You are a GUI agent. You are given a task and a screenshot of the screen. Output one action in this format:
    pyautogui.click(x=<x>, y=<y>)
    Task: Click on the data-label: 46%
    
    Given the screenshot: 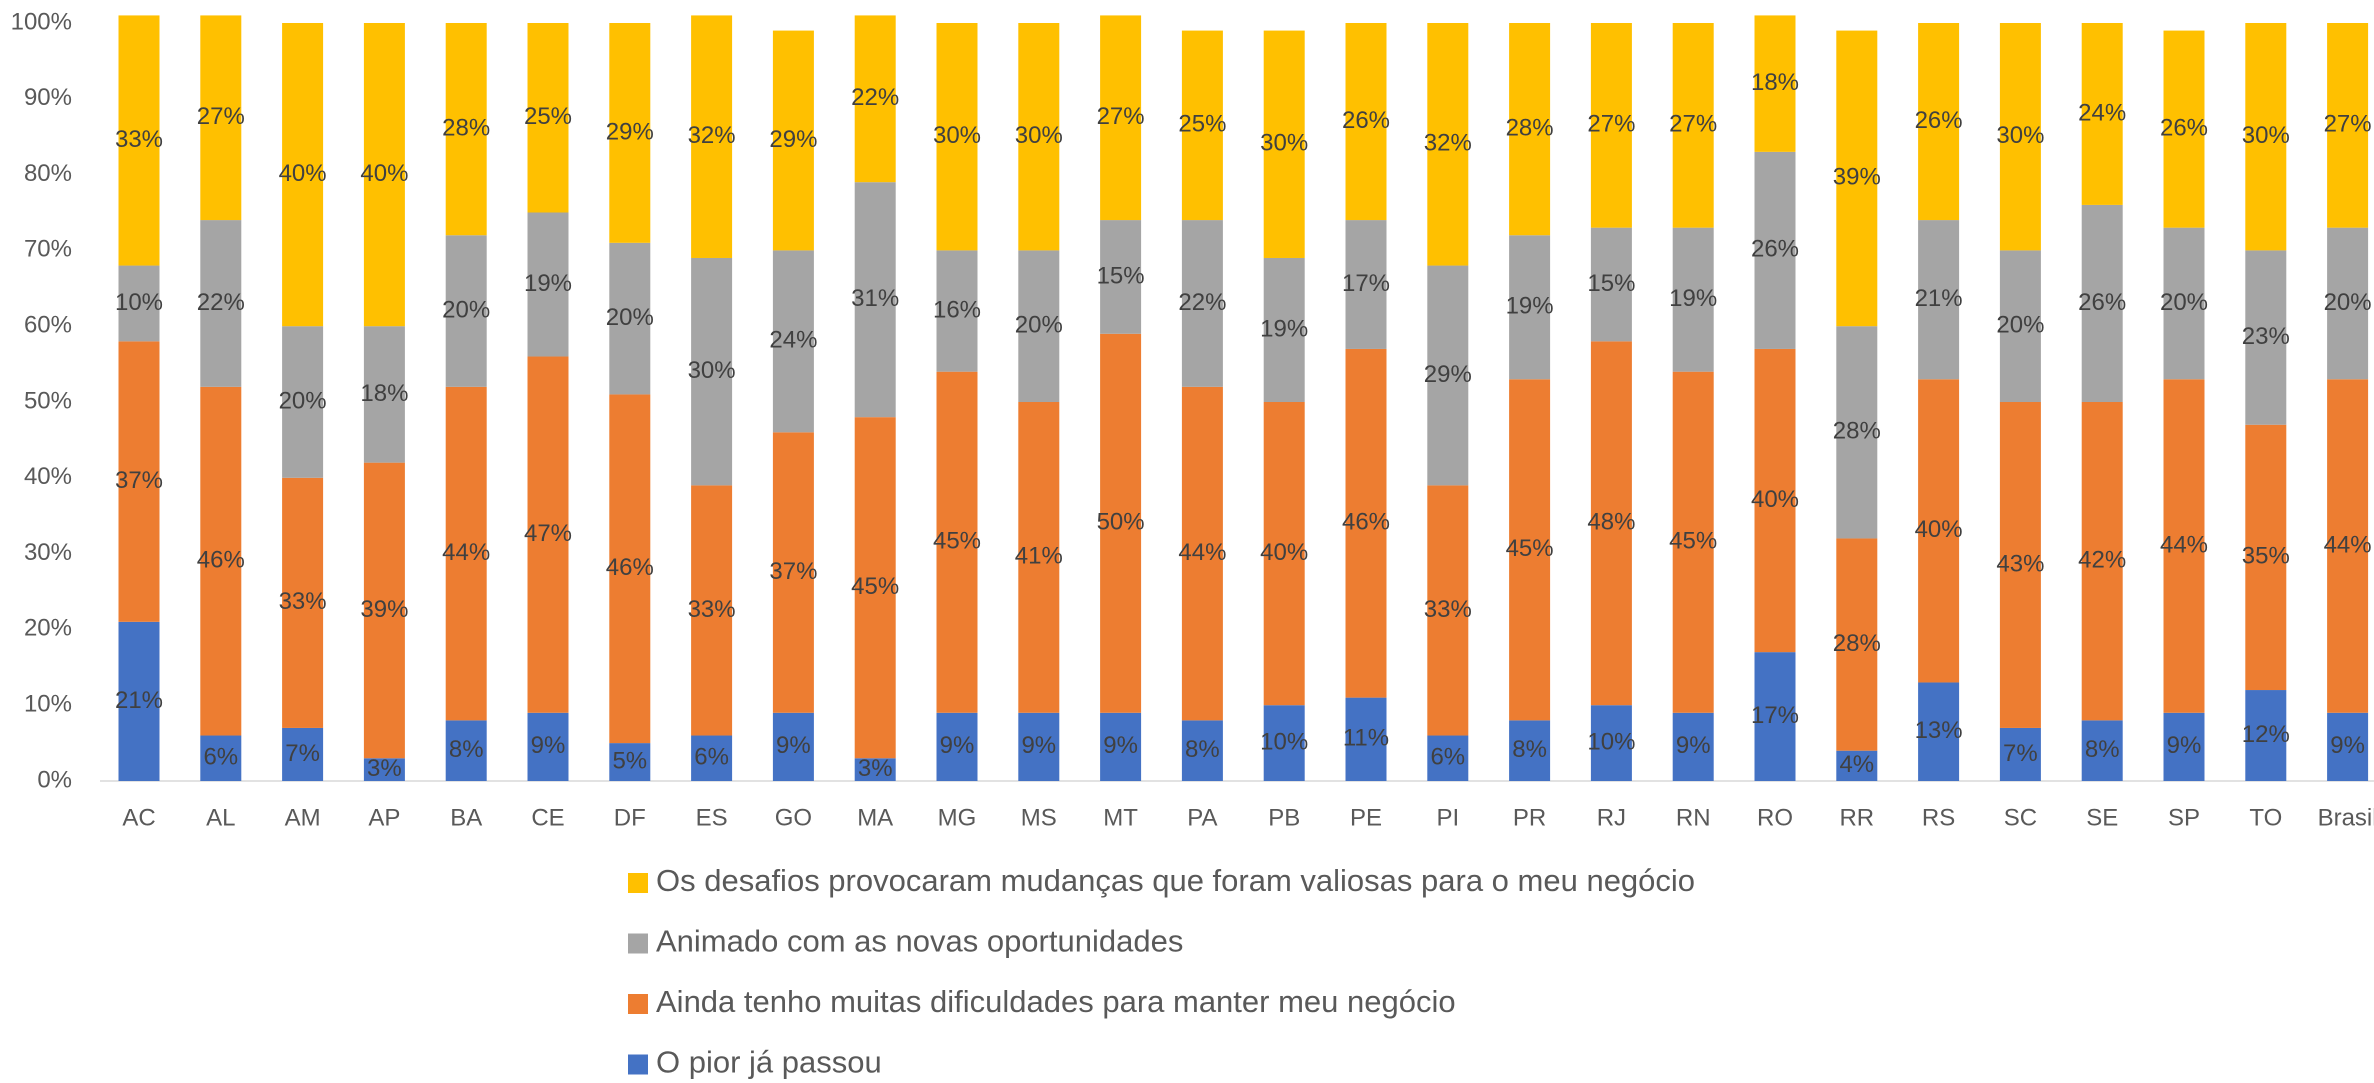 What is the action you would take?
    pyautogui.click(x=221, y=560)
    